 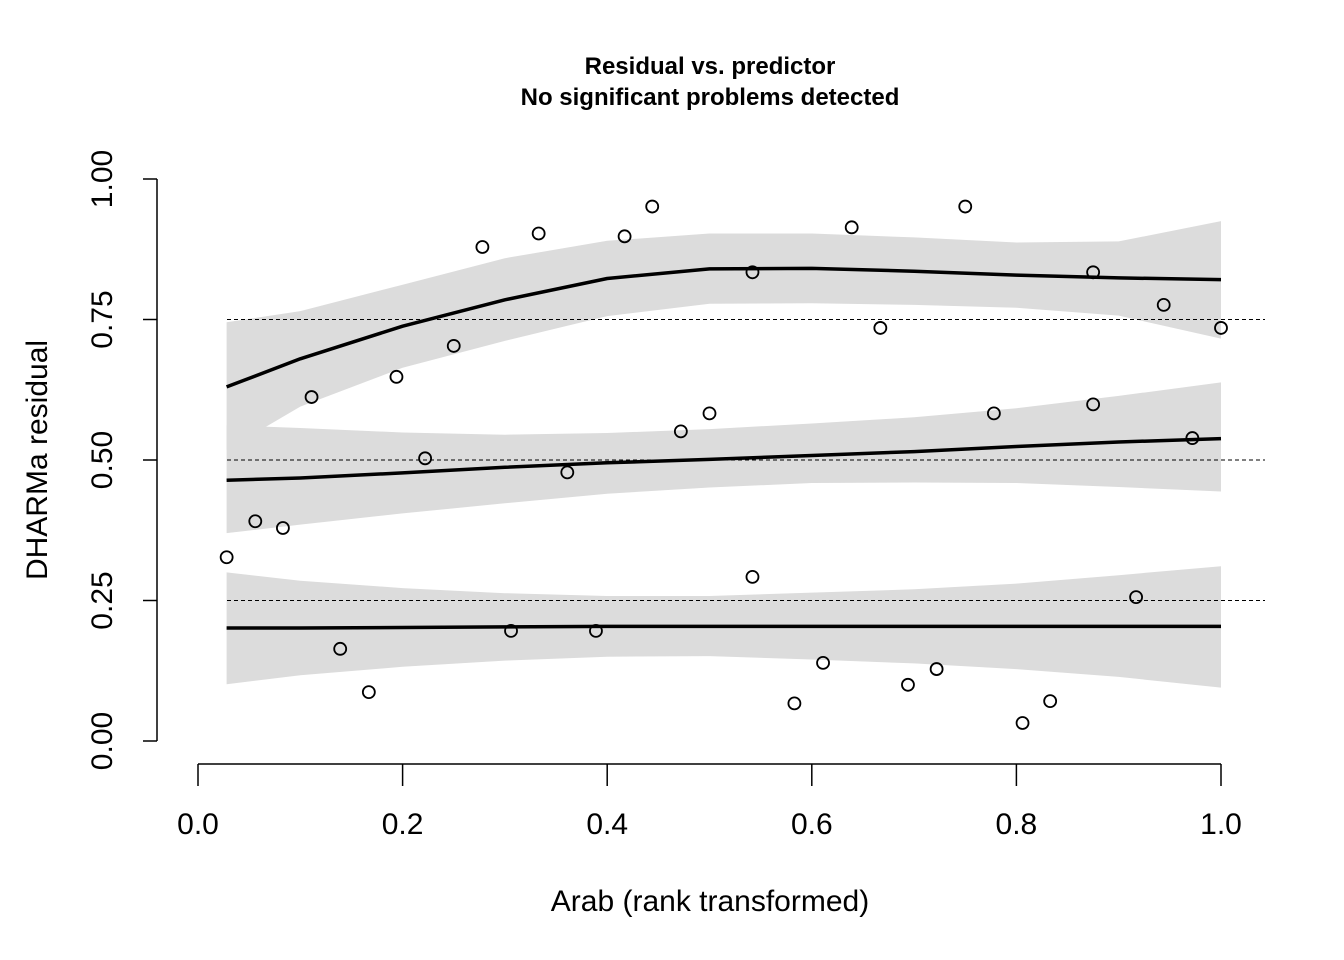 What do you see at coordinates (1017, 824) in the screenshot?
I see `x-tick-label: 0.8` at bounding box center [1017, 824].